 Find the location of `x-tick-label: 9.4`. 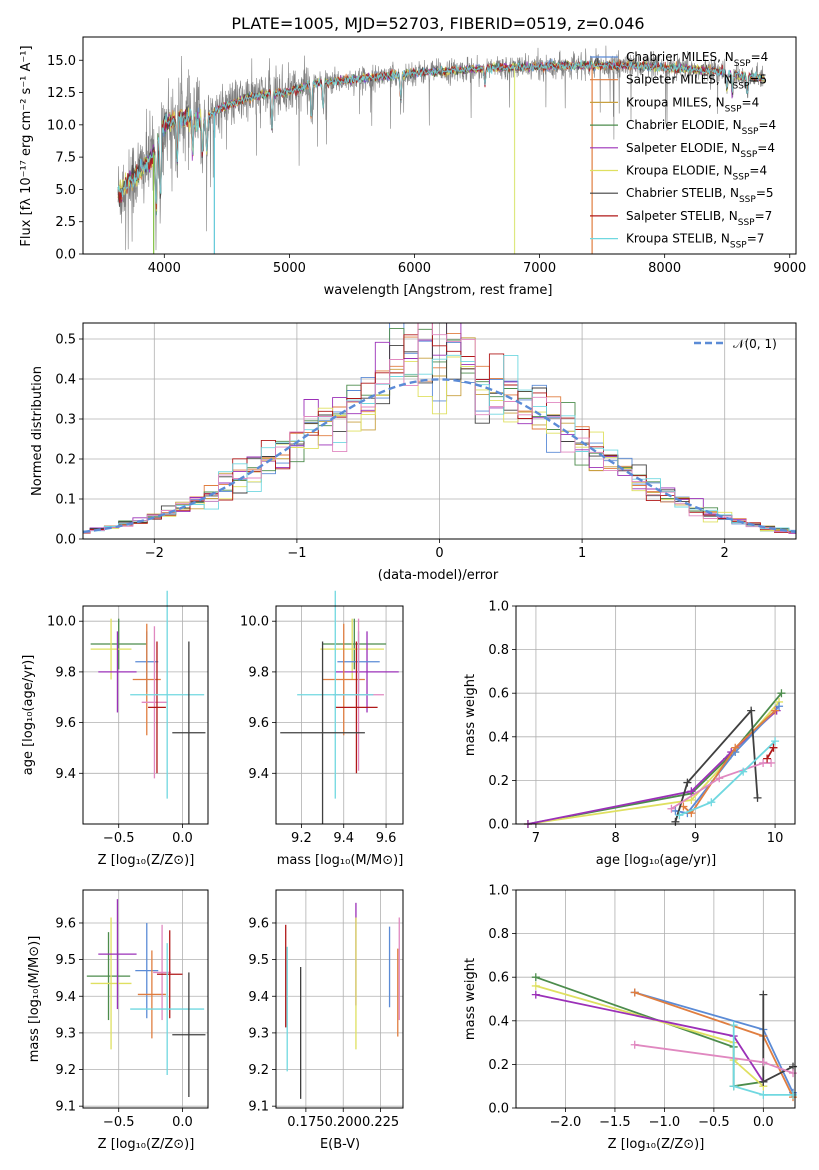

x-tick-label: 9.4 is located at coordinates (343, 838).